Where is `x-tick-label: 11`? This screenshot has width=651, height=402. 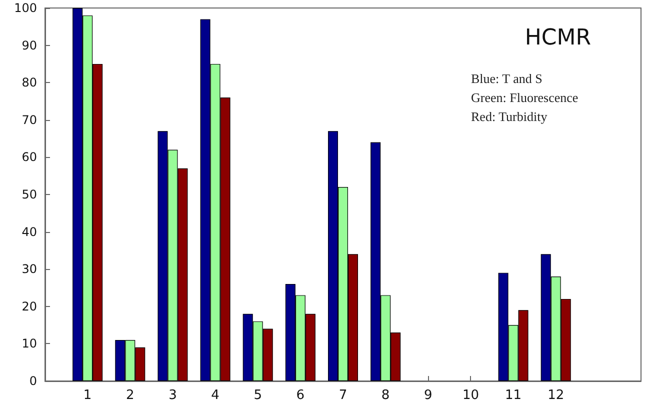
x-tick-label: 11 is located at coordinates (513, 395).